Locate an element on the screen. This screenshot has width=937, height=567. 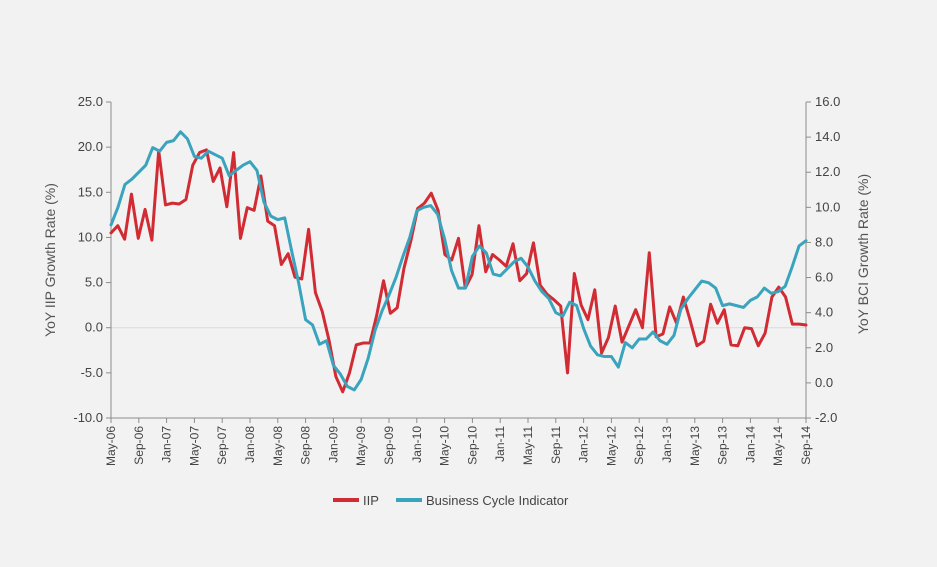
x-tick-label: May-11 is located at coordinates (528, 445).